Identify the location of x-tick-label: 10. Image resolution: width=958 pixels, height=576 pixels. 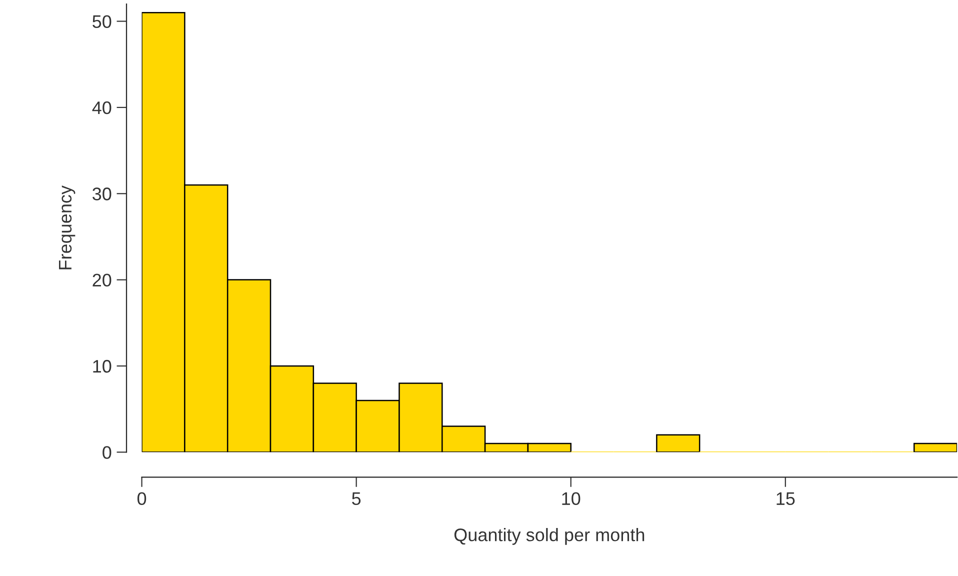
(571, 499).